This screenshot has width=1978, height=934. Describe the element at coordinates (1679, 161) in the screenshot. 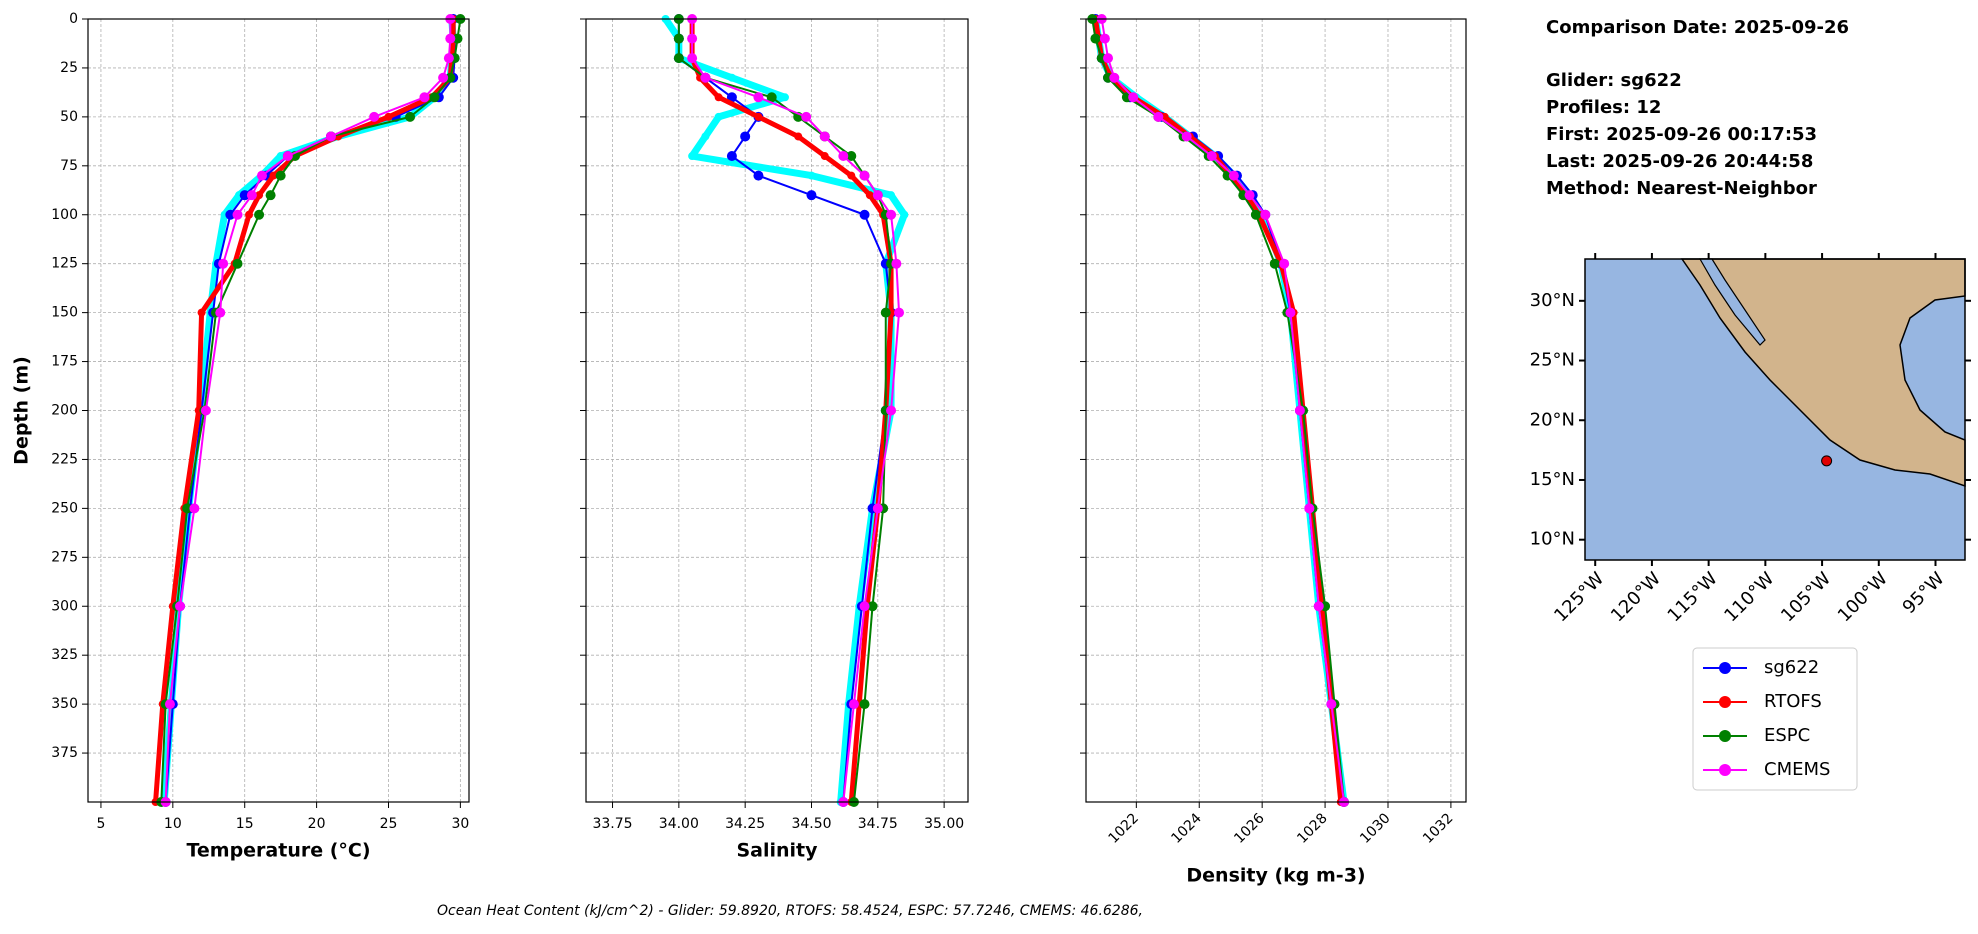

I see `info-line: Last: 2025-09-26 20:44:58` at that location.